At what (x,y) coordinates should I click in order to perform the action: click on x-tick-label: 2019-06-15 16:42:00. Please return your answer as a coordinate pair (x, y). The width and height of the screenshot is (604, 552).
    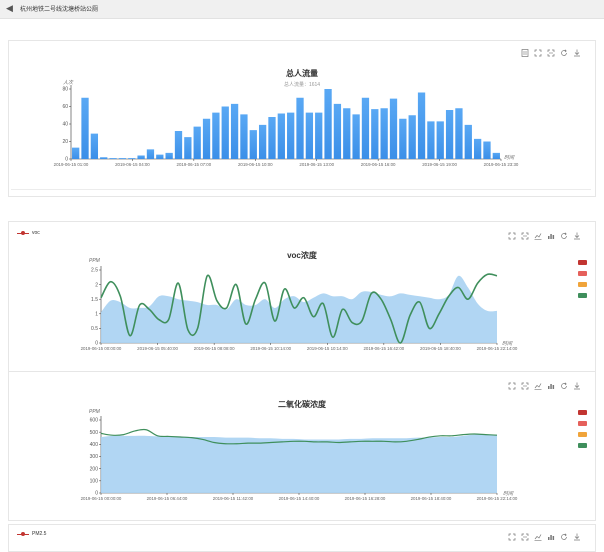
    Looking at the image, I should click on (383, 348).